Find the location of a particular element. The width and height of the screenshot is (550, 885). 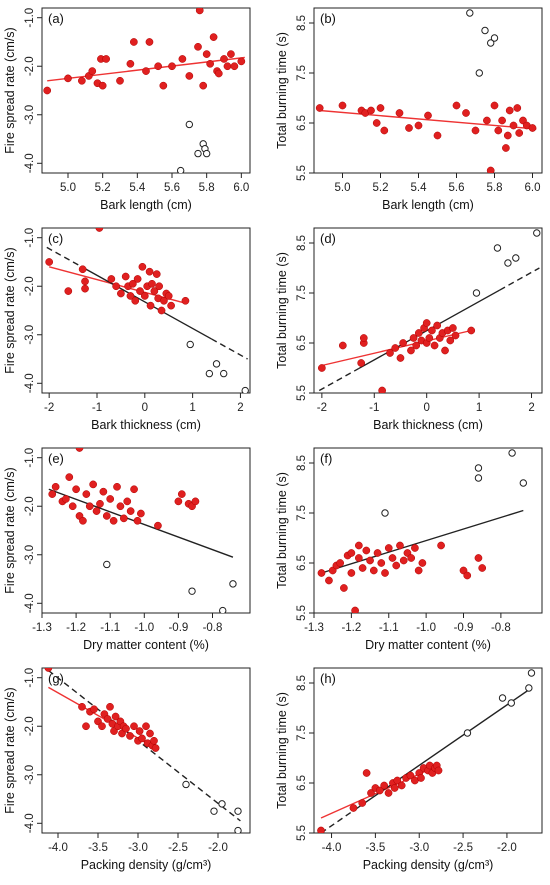

x-tick-label: -1 is located at coordinates (374, 408).